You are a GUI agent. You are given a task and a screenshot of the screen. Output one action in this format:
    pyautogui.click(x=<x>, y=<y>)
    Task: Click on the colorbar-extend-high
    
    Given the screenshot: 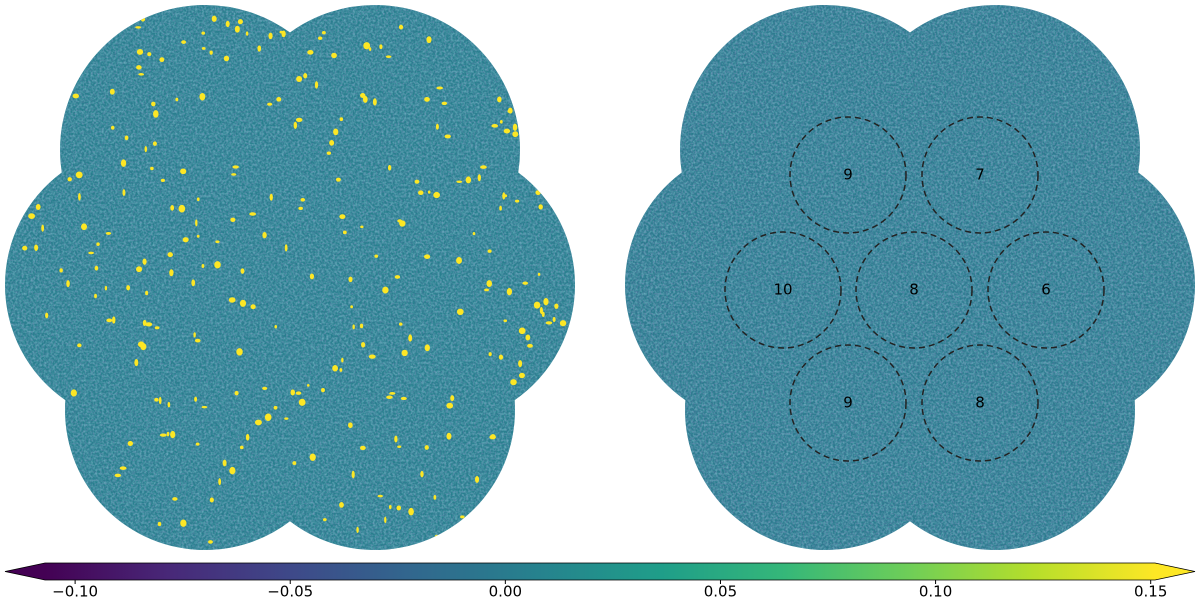 What is the action you would take?
    pyautogui.click(x=1175, y=571)
    